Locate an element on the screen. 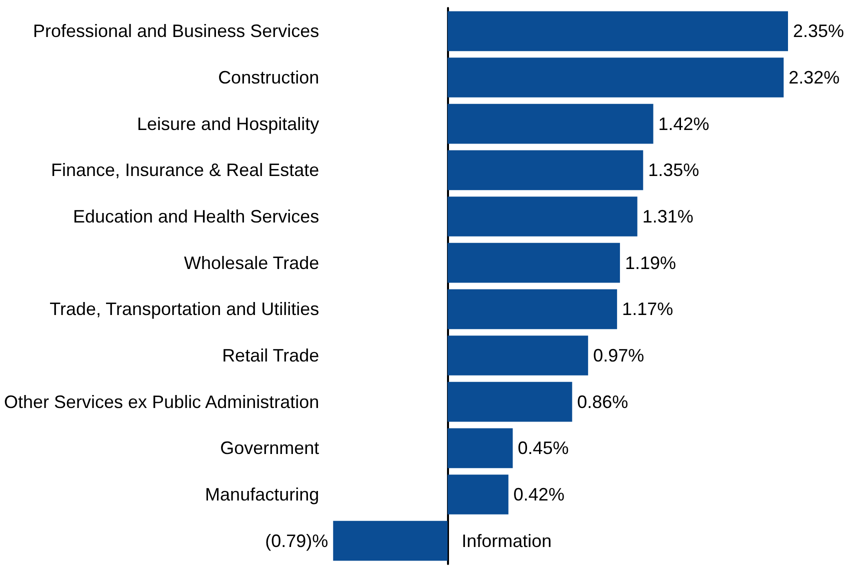 This screenshot has width=854, height=568. y-tick-label: Education and Health Services is located at coordinates (196, 216).